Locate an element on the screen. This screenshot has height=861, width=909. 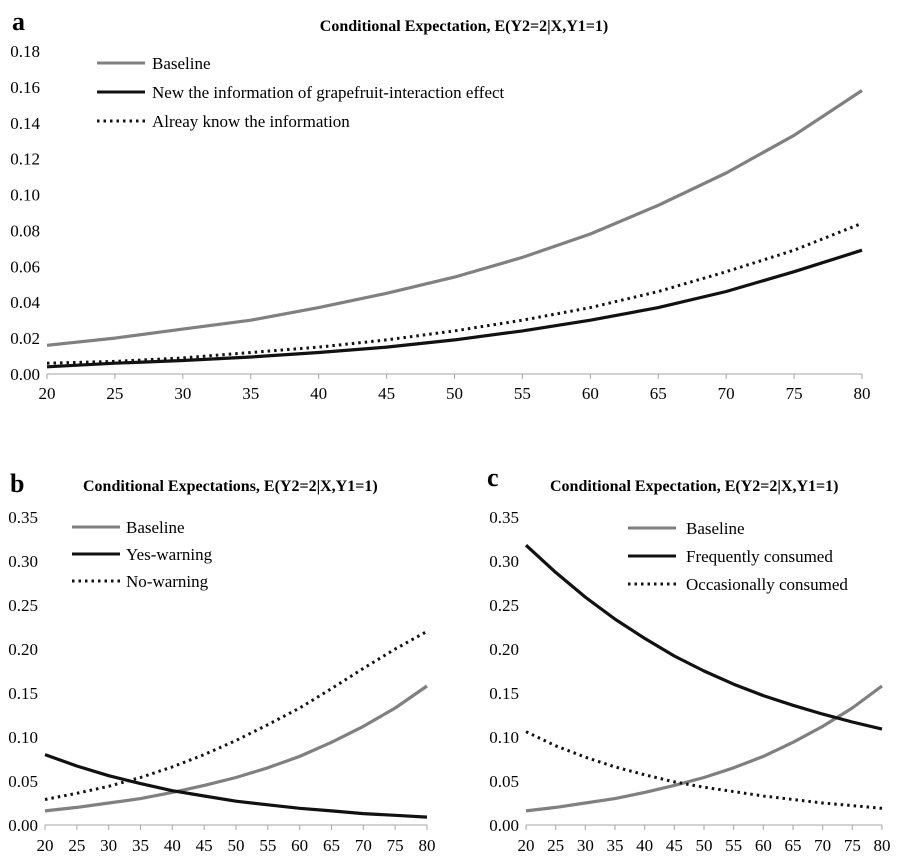
y-tick-label: 0.16 is located at coordinates (25, 87).